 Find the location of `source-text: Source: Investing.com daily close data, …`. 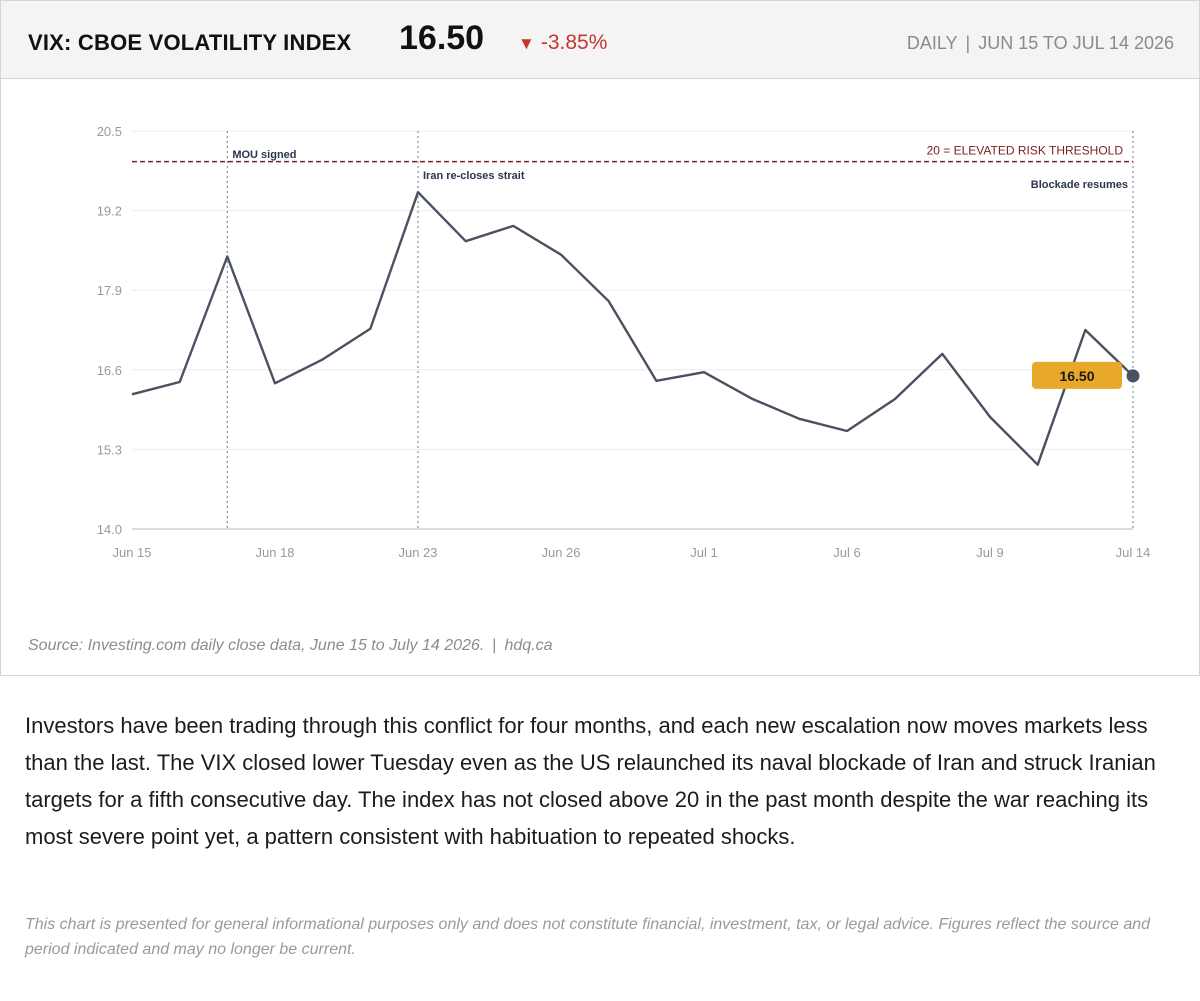

source-text: Source: Investing.com daily close data, … is located at coordinates (256, 645).